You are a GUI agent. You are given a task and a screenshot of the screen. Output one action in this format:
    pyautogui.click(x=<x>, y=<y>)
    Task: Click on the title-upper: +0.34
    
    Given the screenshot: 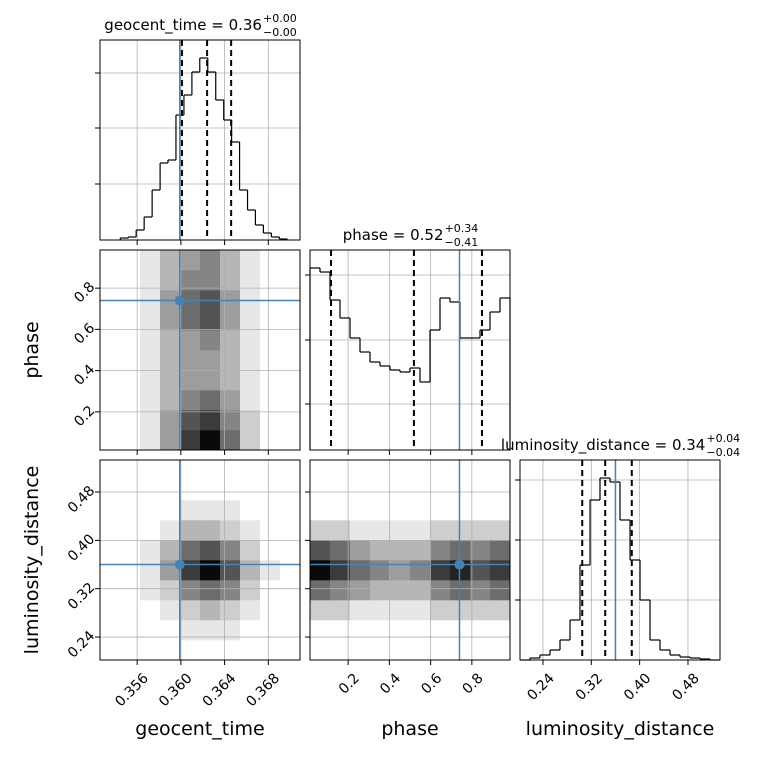 What is the action you would take?
    pyautogui.click(x=462, y=228)
    